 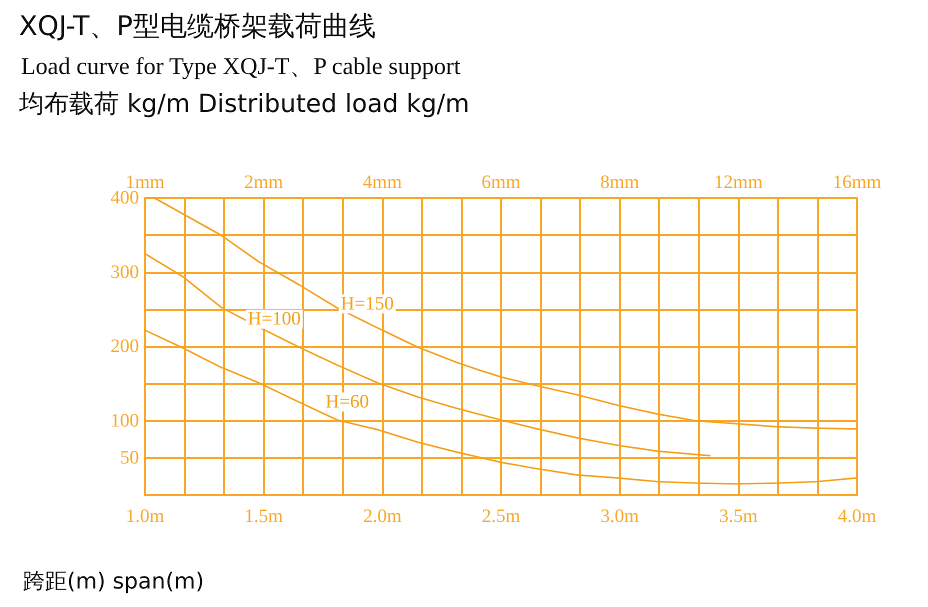 What do you see at coordinates (145, 516) in the screenshot?
I see `x-tick-label: 1.0m` at bounding box center [145, 516].